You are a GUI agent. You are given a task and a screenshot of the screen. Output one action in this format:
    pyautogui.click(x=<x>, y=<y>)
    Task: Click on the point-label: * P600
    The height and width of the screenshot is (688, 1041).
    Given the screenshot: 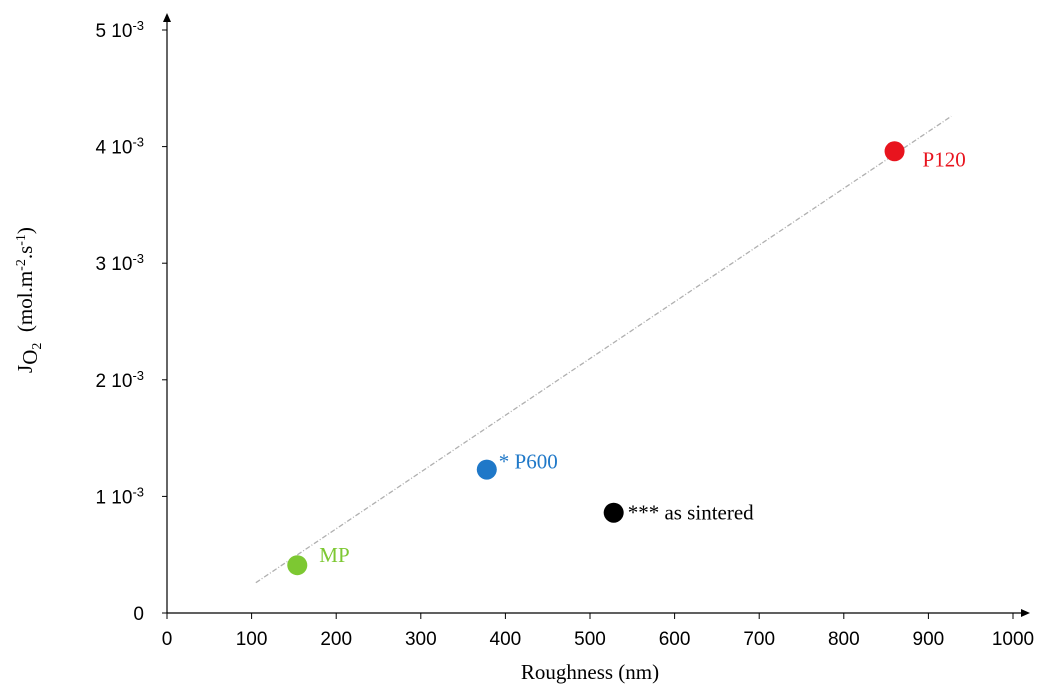 What is the action you would take?
    pyautogui.click(x=528, y=462)
    